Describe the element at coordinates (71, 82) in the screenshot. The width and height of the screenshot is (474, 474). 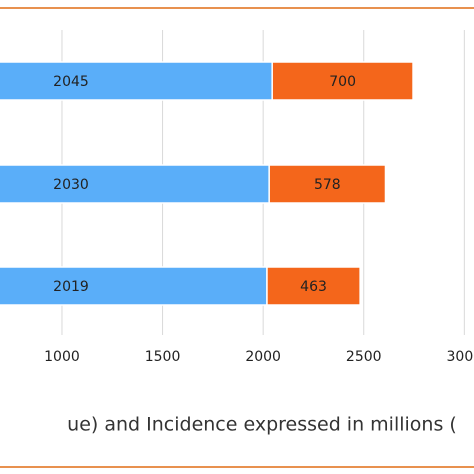
I see `value-label: 2045` at that location.